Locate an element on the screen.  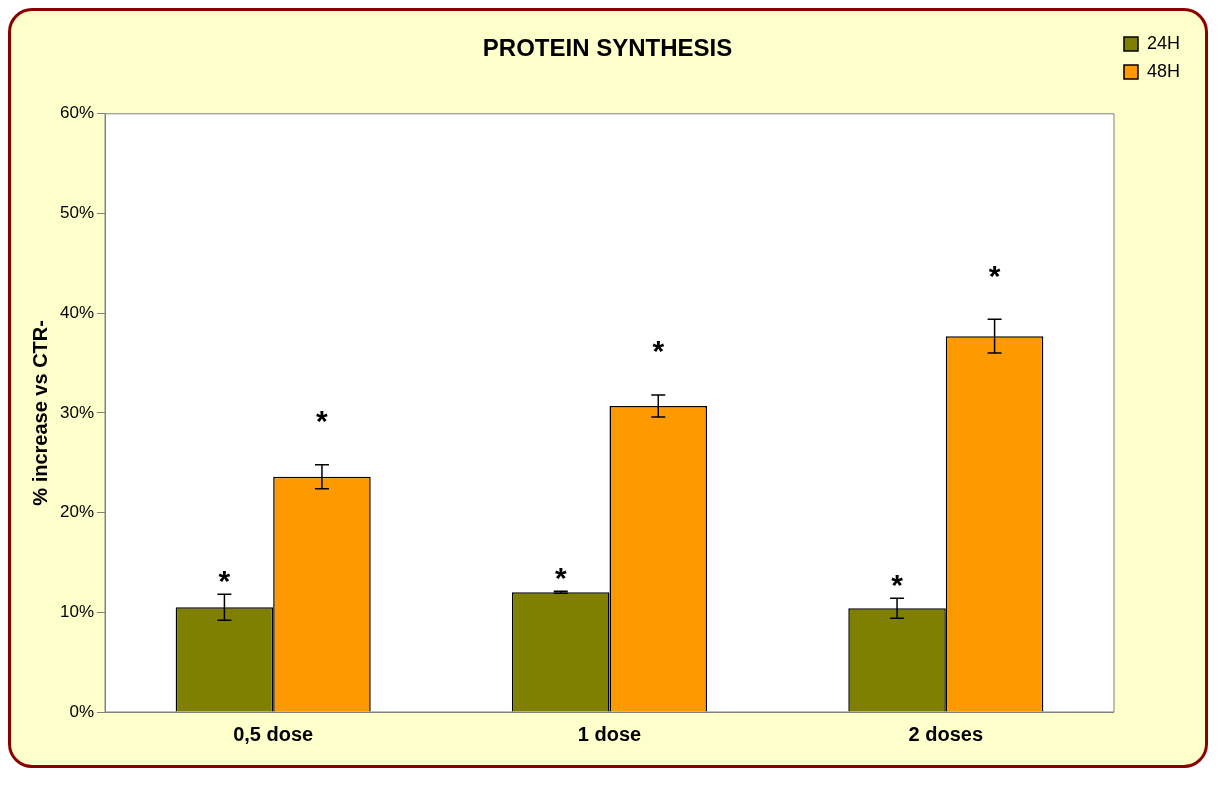
y-tick-label: 0% is located at coordinates (82, 711).